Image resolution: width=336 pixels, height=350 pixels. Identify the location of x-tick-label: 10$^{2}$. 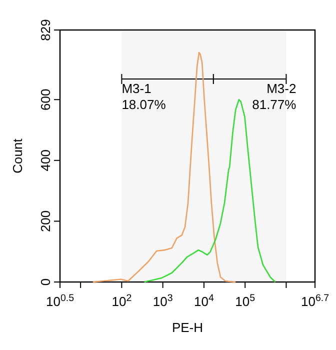
(122, 300).